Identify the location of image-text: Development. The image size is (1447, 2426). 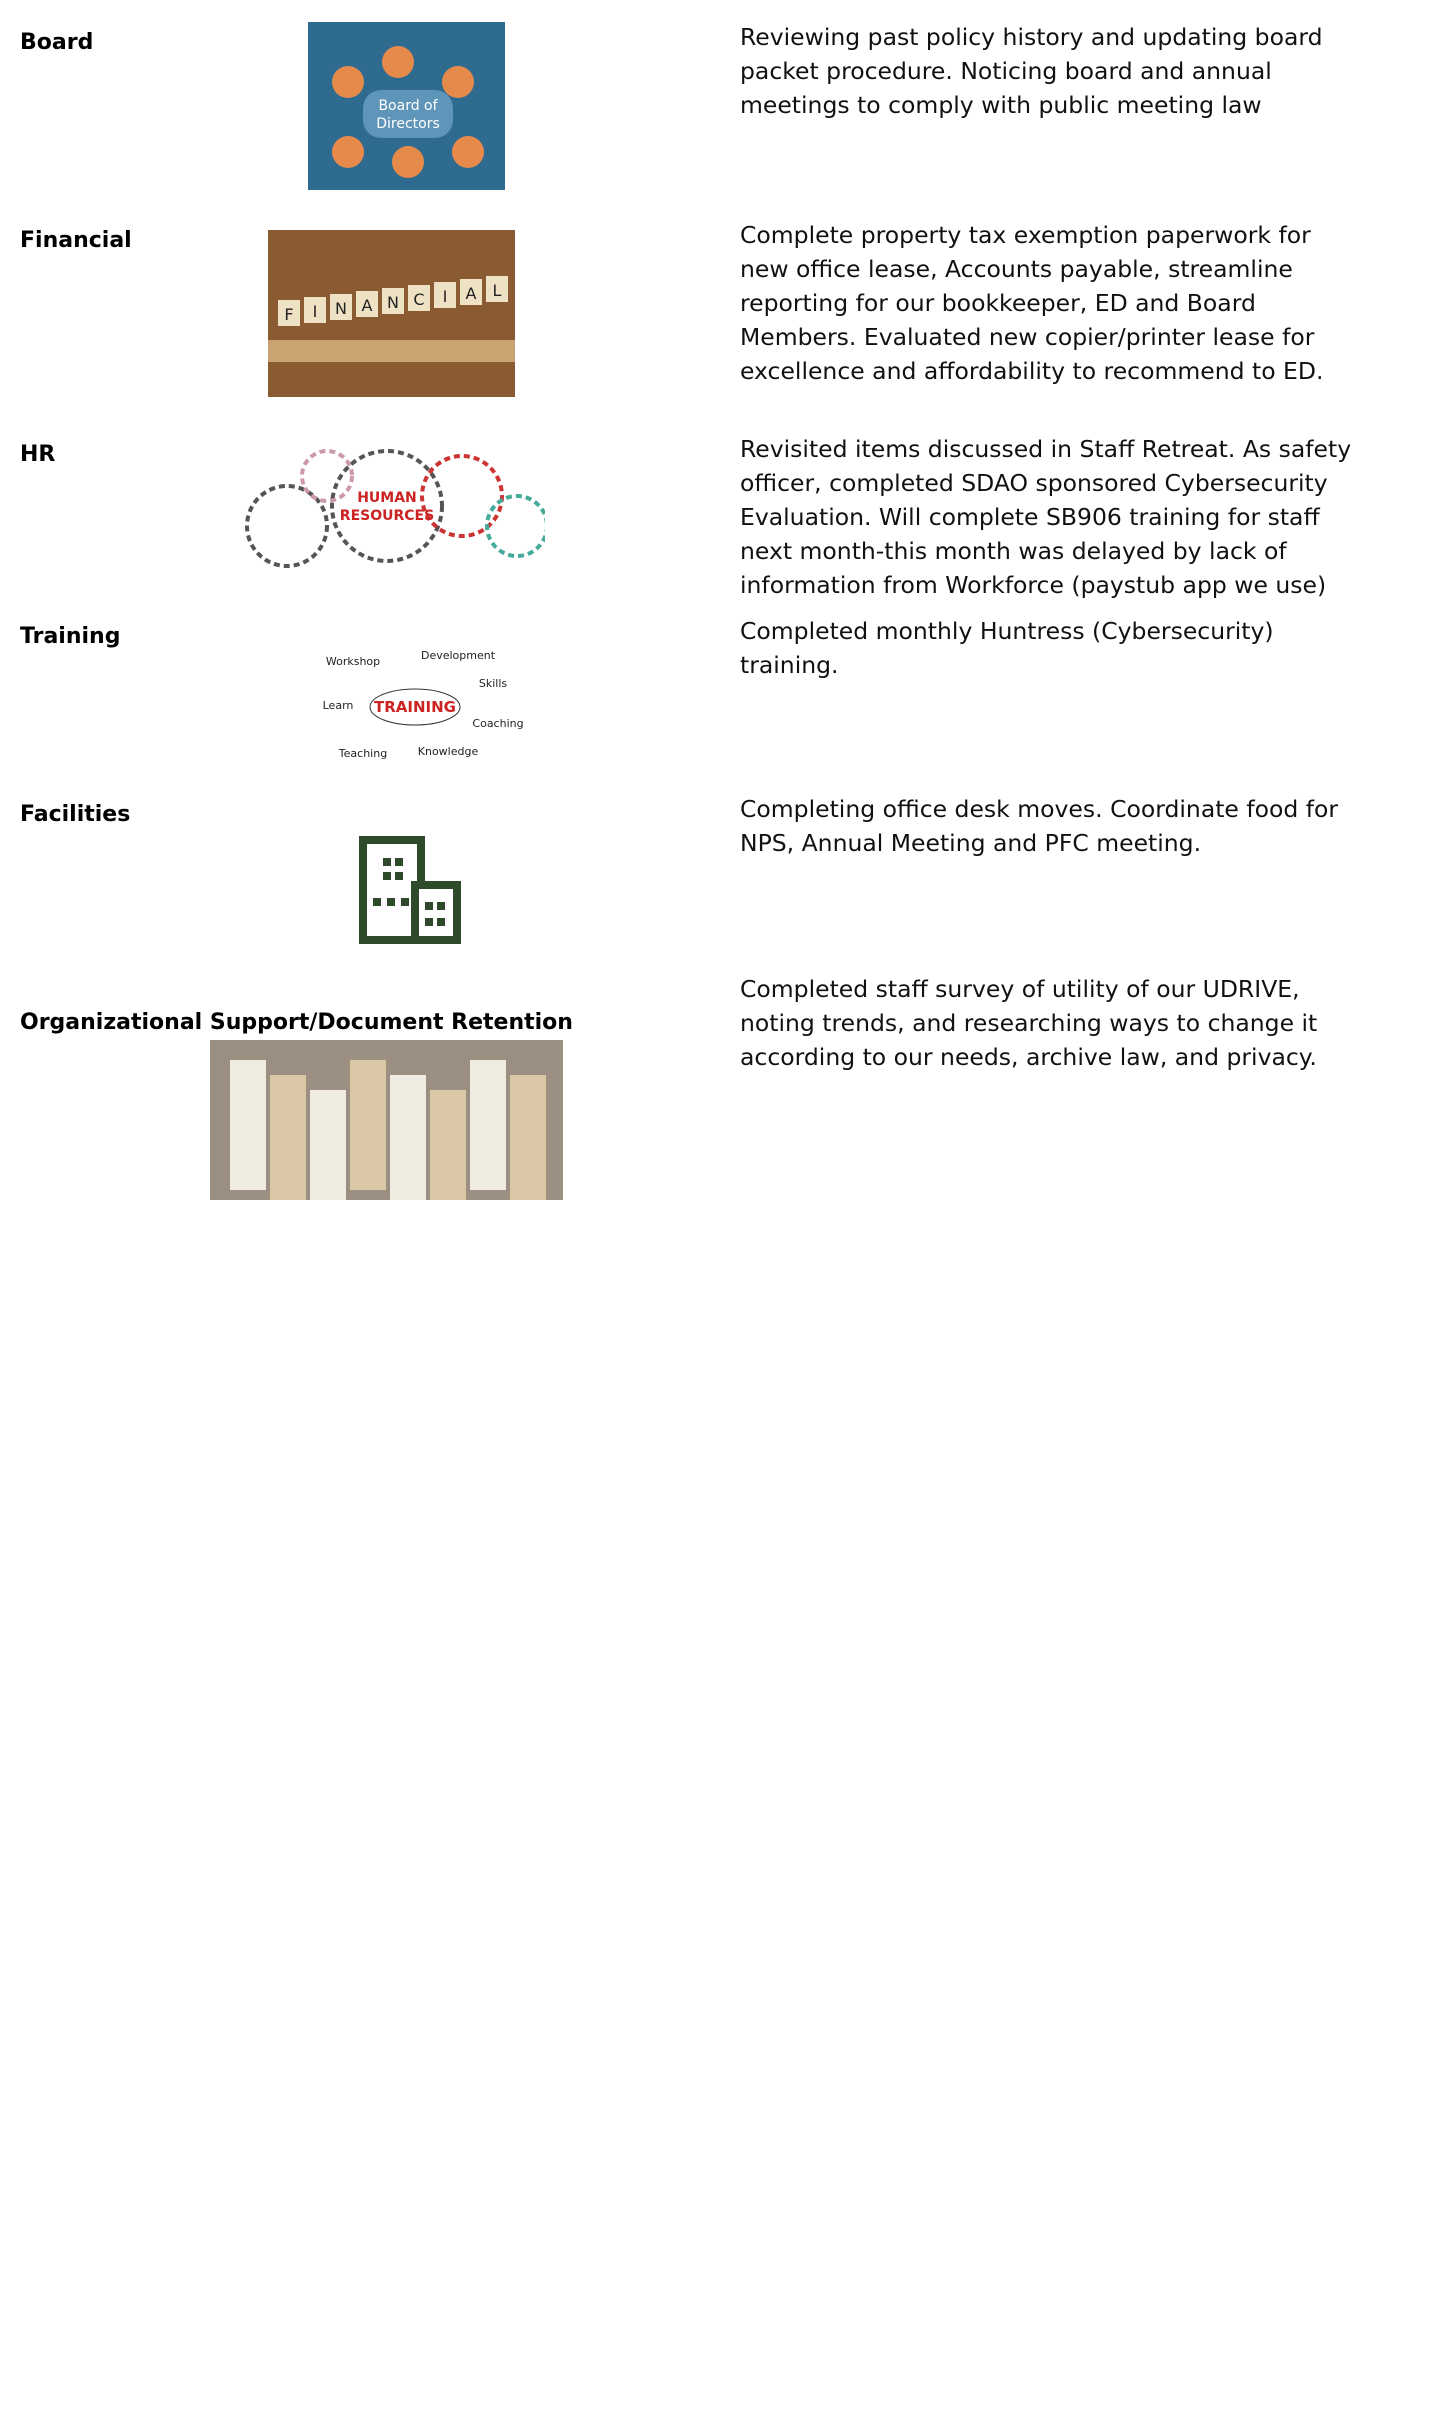
(458, 655).